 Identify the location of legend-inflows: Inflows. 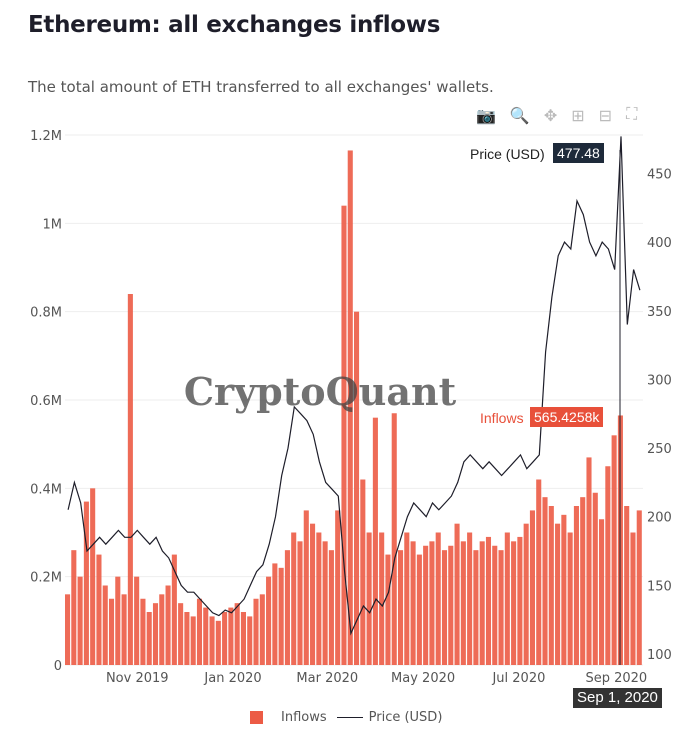
(304, 717).